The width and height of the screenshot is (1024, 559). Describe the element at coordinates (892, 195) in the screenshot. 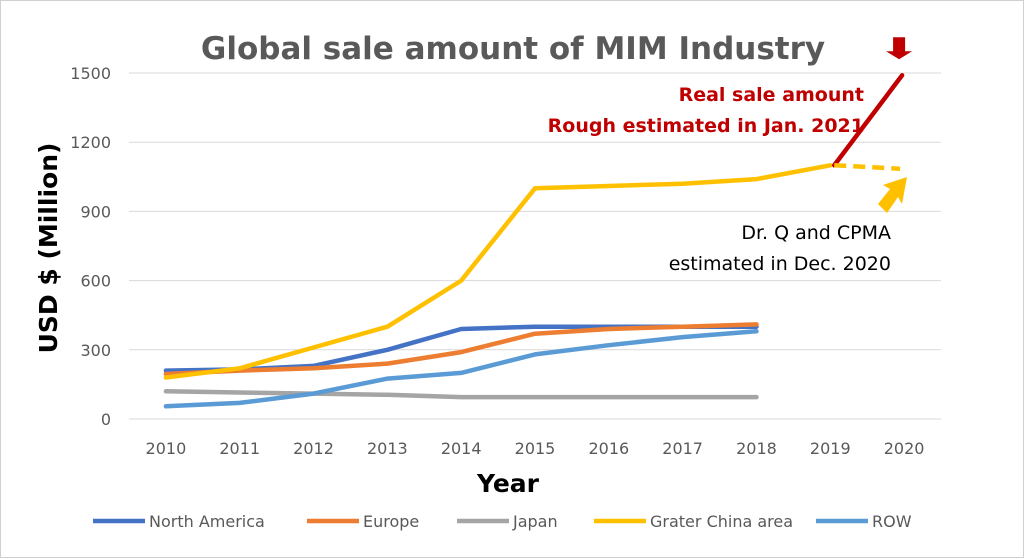

I see `up-right-arrow-icon` at that location.